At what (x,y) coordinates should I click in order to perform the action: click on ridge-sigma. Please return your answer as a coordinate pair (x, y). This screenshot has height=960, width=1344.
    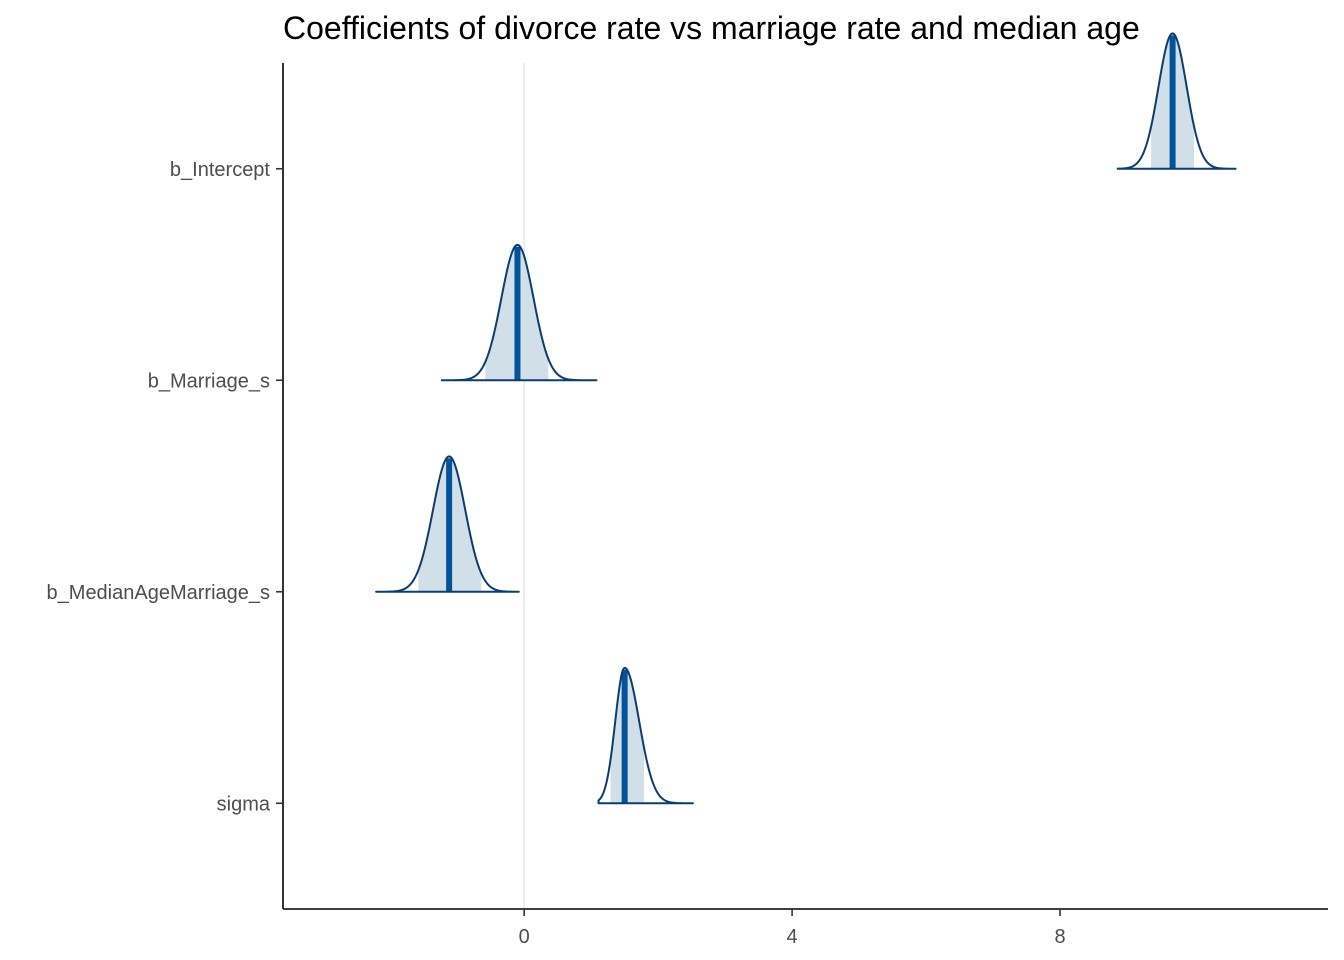
    Looking at the image, I should click on (645, 735).